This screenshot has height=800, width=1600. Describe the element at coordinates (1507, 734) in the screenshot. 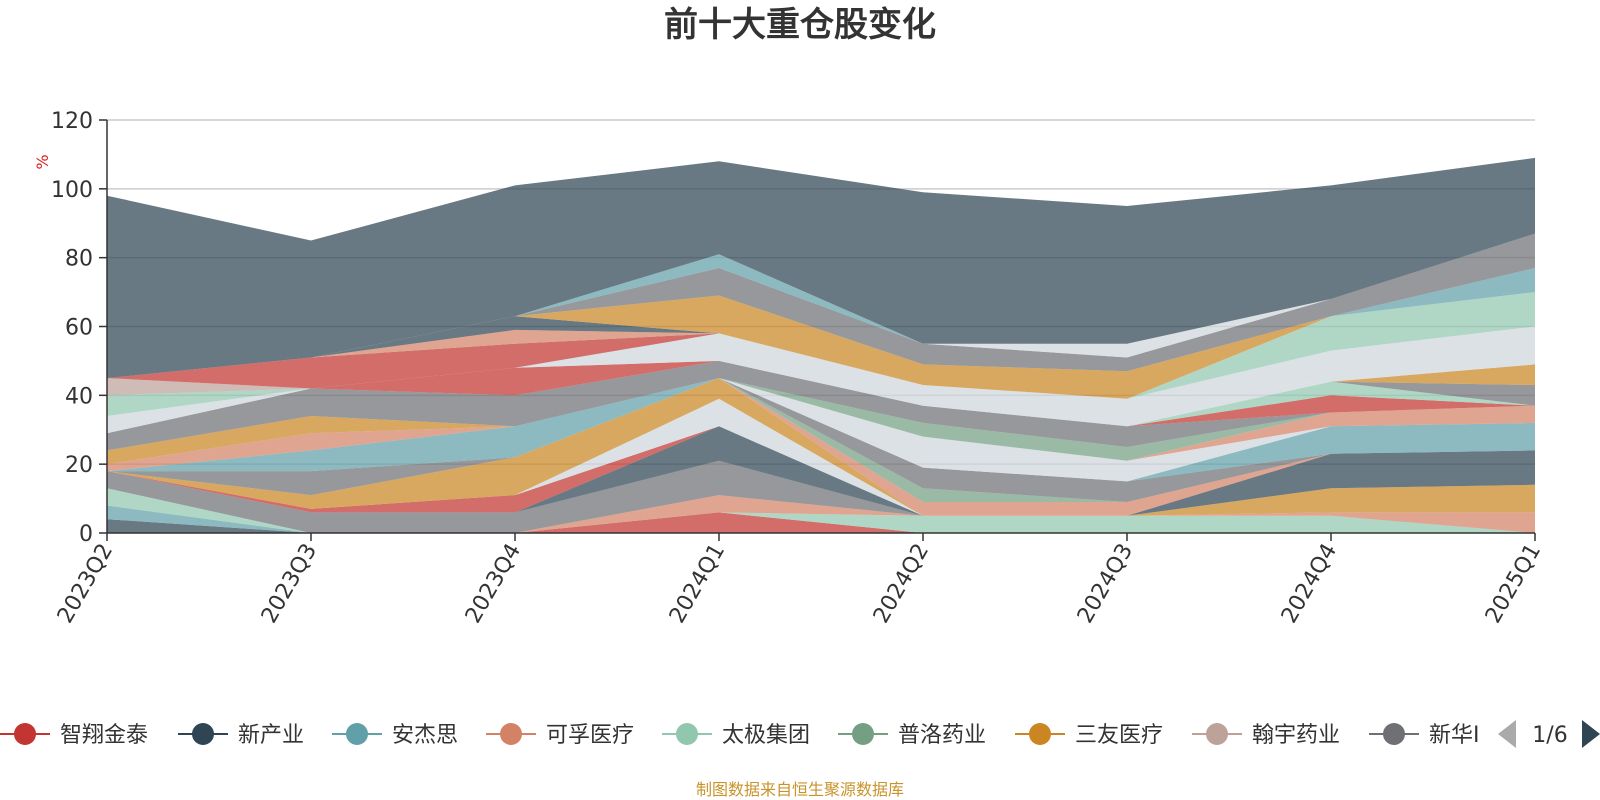

I see `legend-prev-page-icon` at that location.